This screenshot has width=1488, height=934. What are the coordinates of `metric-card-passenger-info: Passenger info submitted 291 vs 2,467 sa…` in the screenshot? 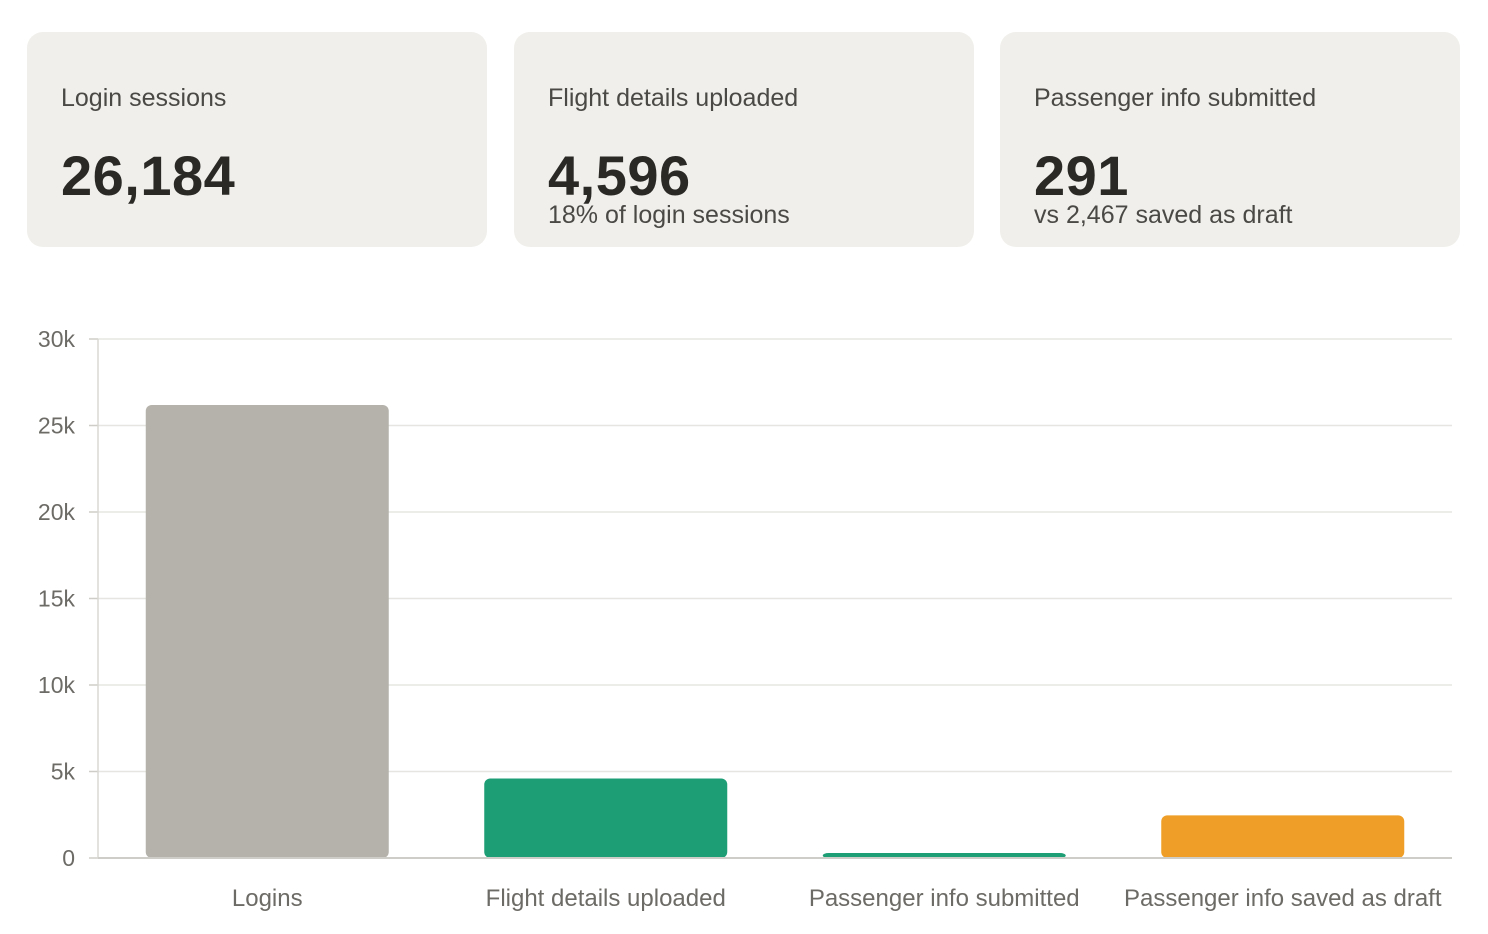 It's located at (1230, 139).